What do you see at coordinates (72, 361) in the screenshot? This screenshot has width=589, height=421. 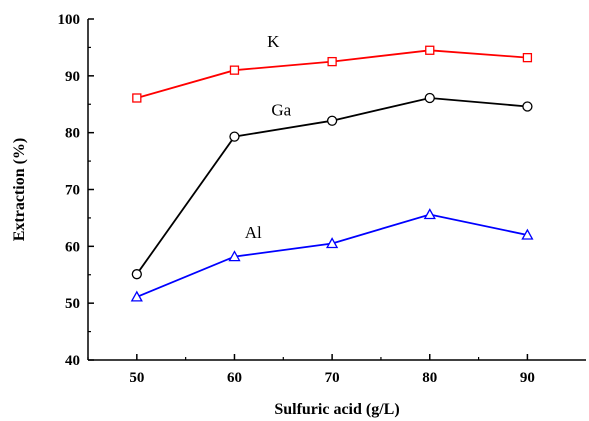 I see `y-tick-label: 40` at bounding box center [72, 361].